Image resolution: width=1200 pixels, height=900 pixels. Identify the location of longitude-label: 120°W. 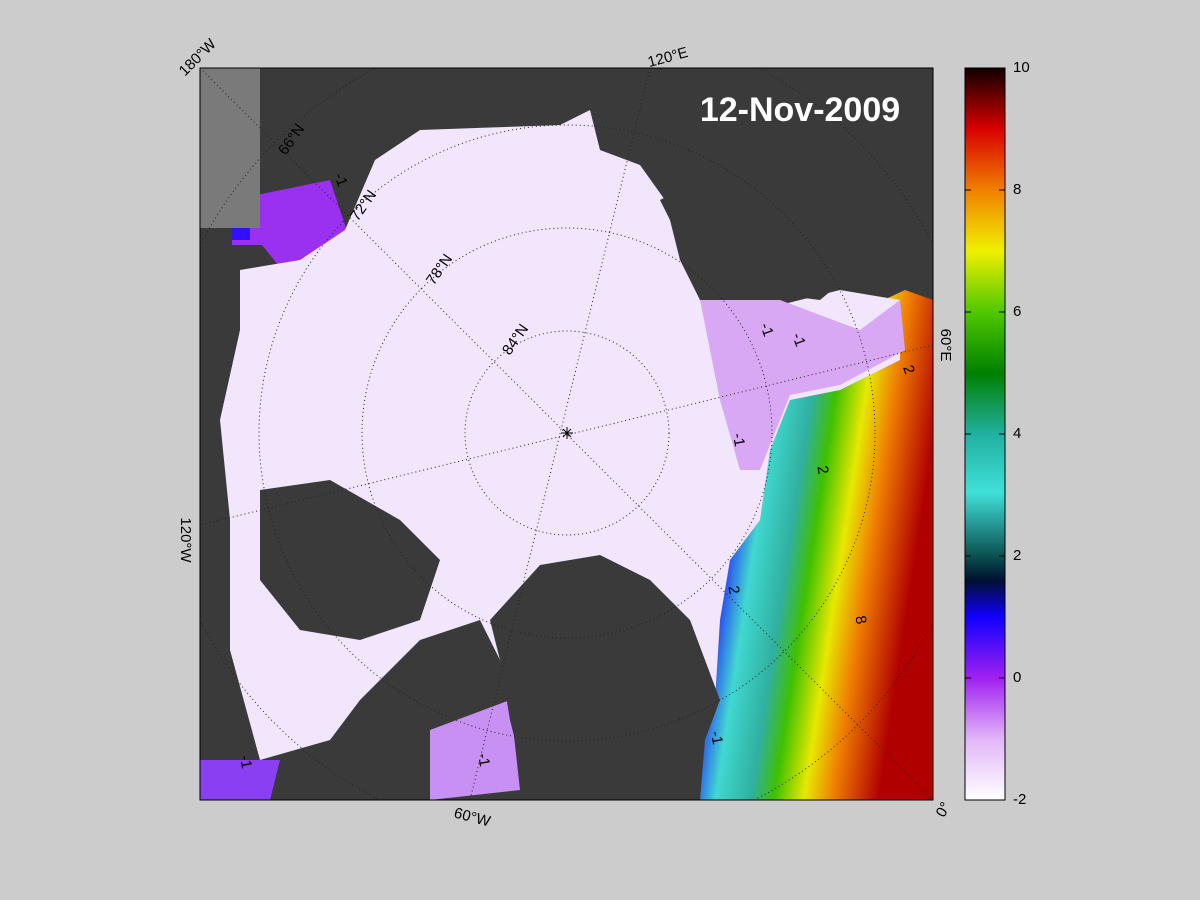
(185, 540).